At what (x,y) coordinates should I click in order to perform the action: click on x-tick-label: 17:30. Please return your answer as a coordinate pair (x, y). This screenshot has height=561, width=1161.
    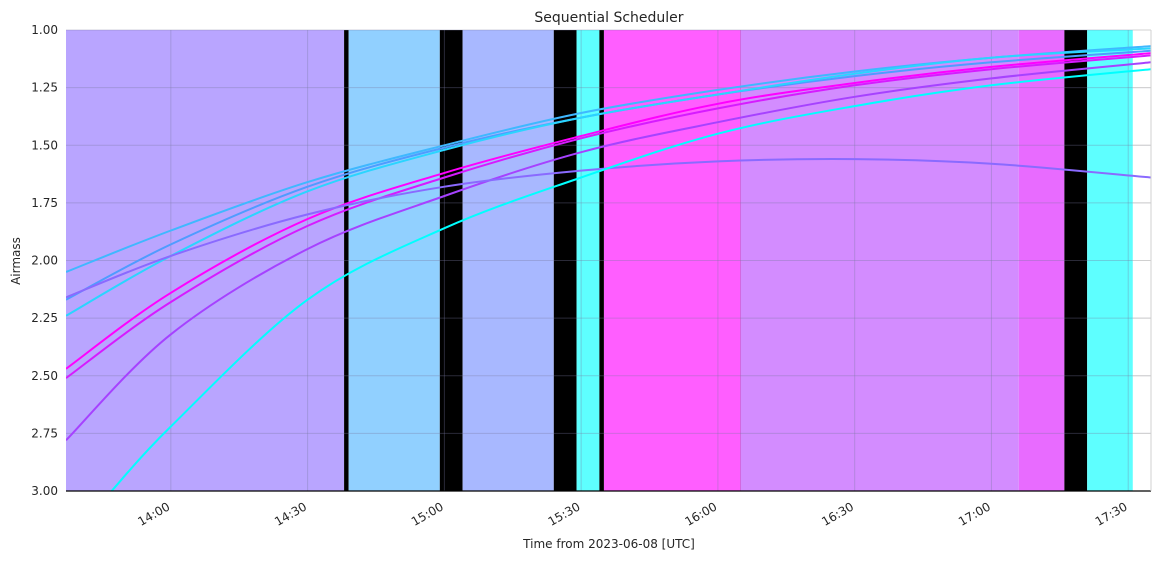
    Looking at the image, I should click on (1111, 513).